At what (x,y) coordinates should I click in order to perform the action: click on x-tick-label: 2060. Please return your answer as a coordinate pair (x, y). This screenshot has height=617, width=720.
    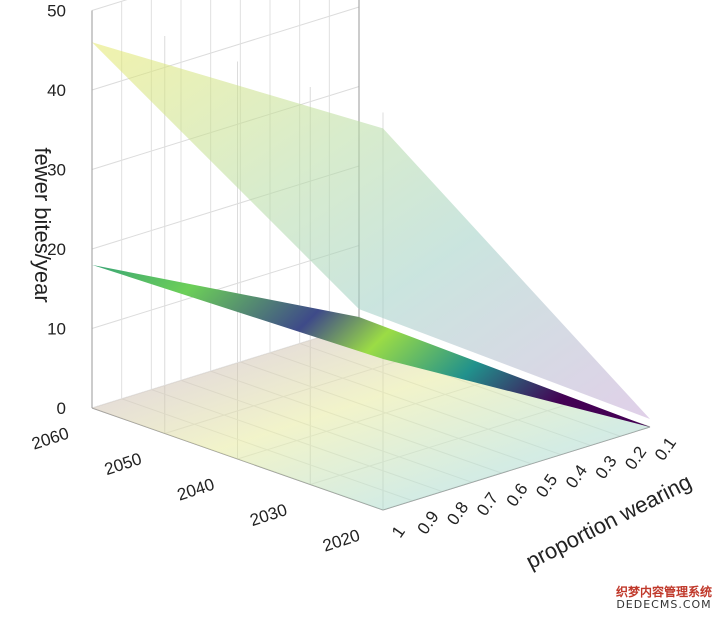
    Looking at the image, I should click on (50, 439).